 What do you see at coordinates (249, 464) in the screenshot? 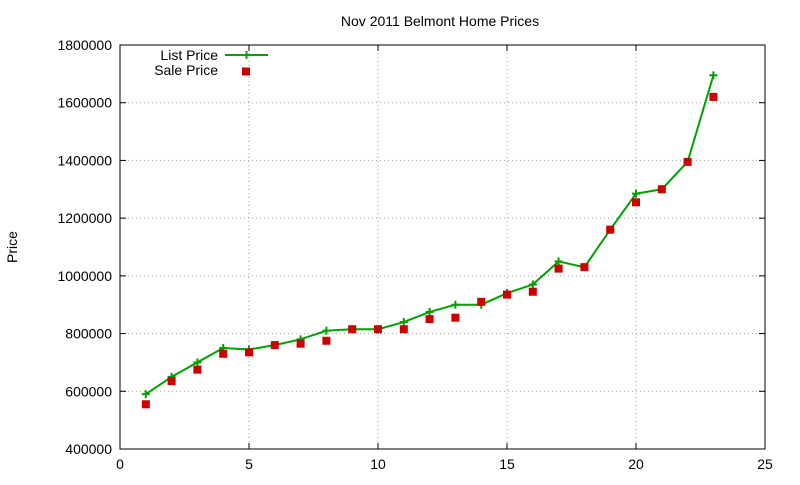
I see `x-tick-label: 5` at bounding box center [249, 464].